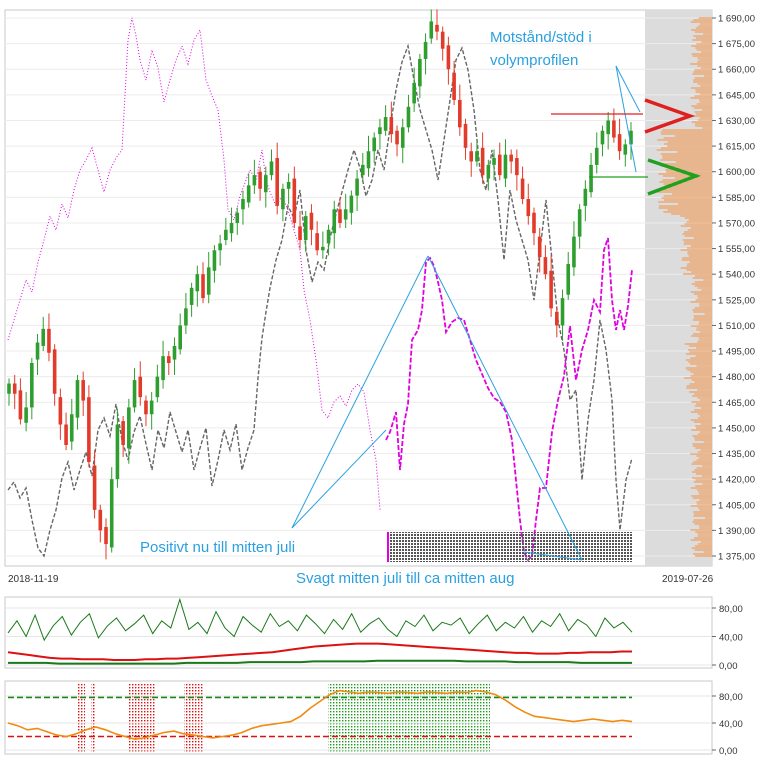 This screenshot has height=761, width=770. I want to click on annotation-line-resistance, so click(628, 89).